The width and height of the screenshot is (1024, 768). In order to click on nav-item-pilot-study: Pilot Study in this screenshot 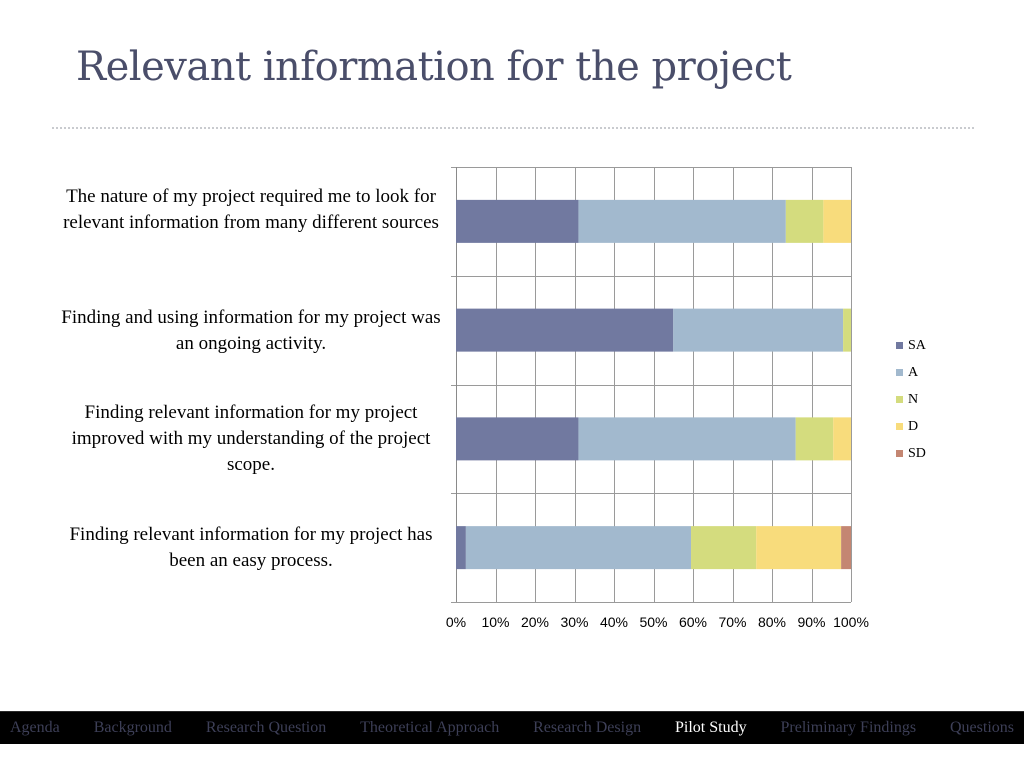, I will do `click(711, 727)`.